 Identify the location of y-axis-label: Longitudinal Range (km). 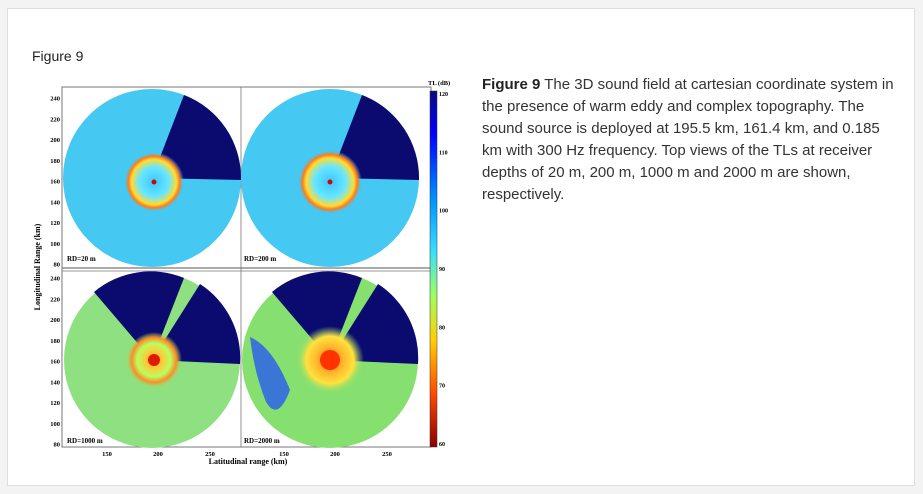
(37, 266).